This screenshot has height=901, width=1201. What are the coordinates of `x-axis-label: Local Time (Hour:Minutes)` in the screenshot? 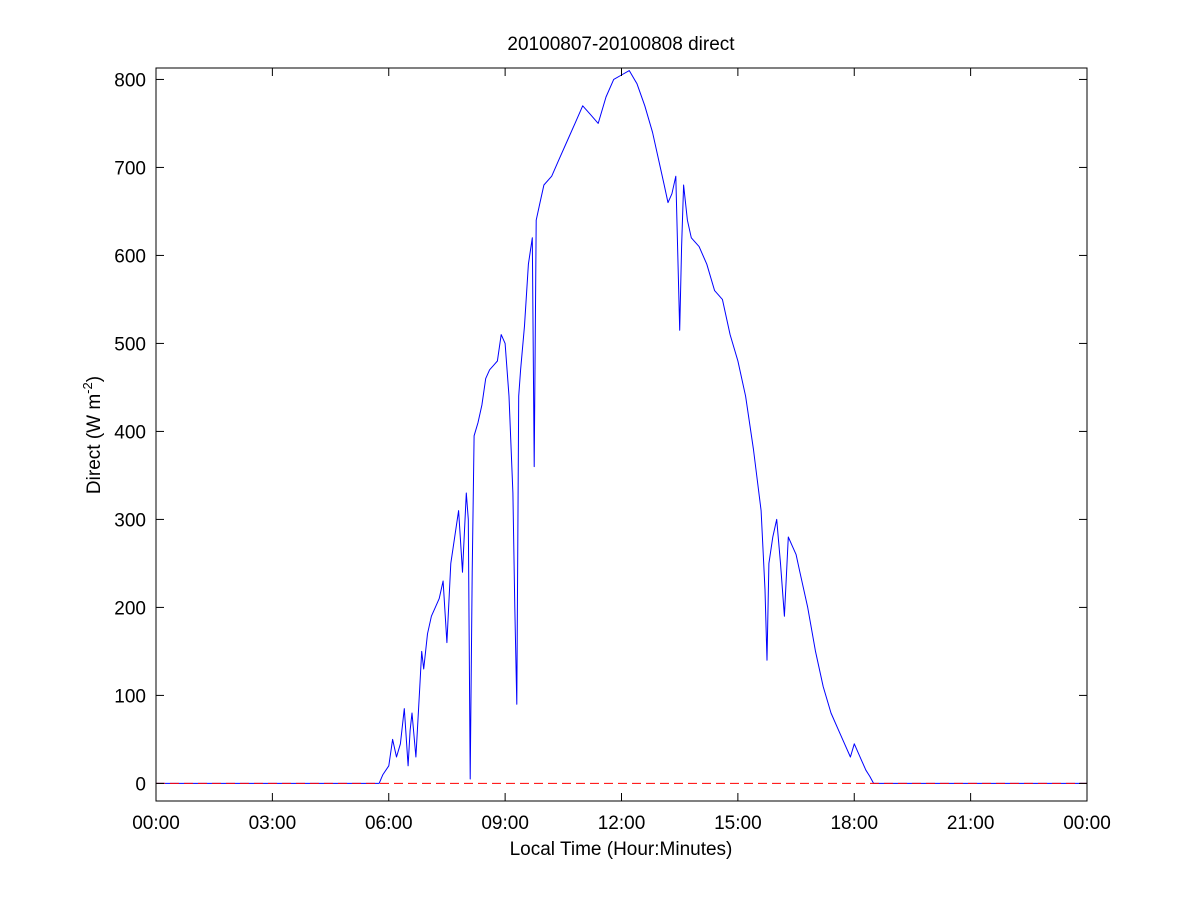 It's located at (621, 849).